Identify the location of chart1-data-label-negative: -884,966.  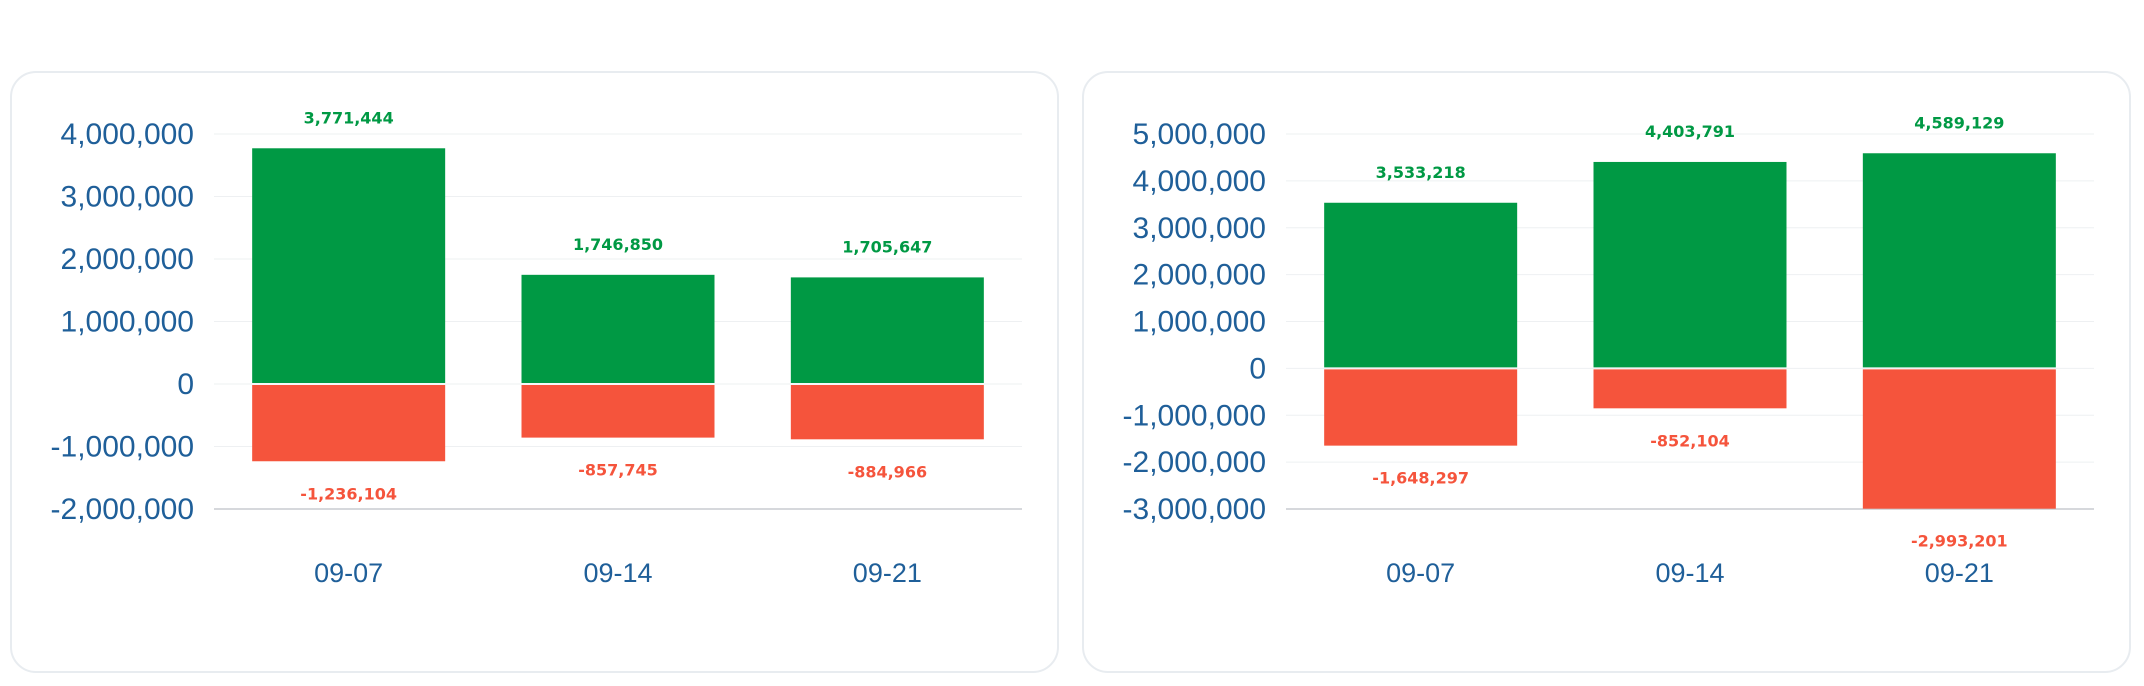
(888, 471).